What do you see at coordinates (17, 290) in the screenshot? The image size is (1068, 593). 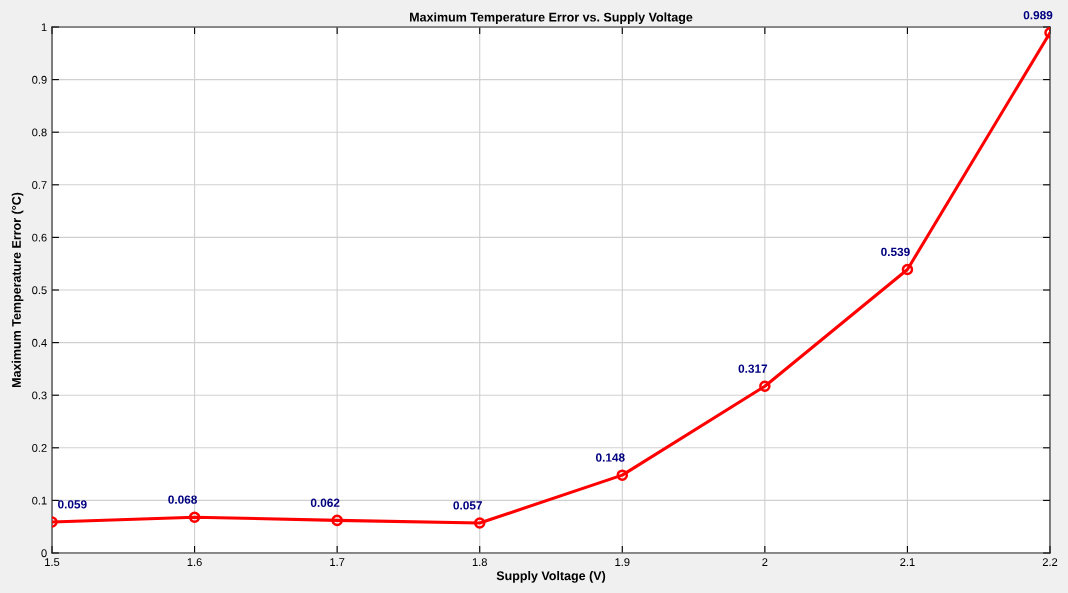 I see `y-axis-title: Maximum Temperature Error (°C)` at bounding box center [17, 290].